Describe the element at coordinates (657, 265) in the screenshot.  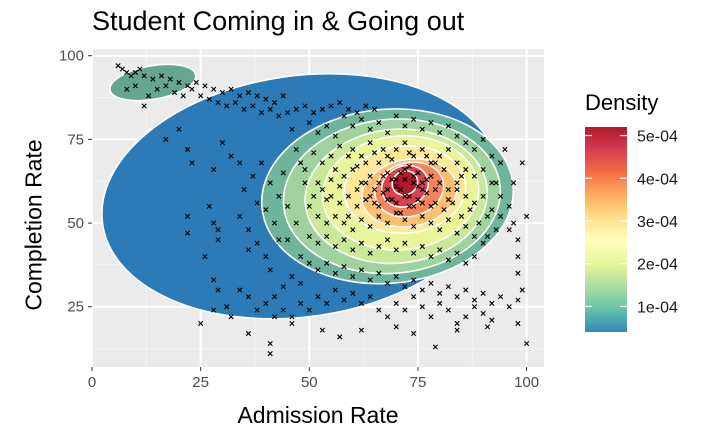
I see `legend-tick-label: 2e-04` at that location.